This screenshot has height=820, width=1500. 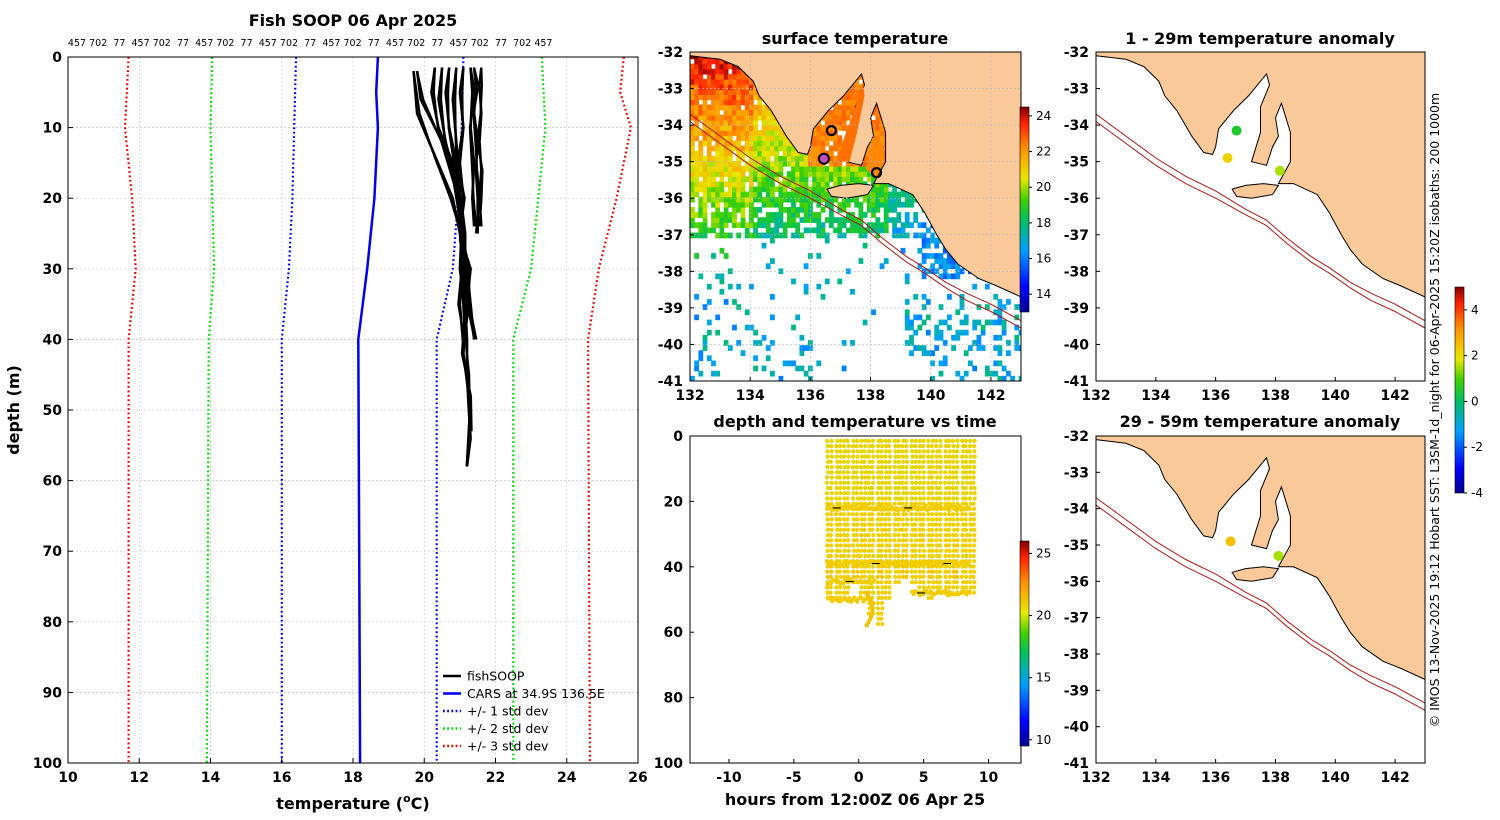 I want to click on fishsoop-profile-line, so click(x=473, y=147).